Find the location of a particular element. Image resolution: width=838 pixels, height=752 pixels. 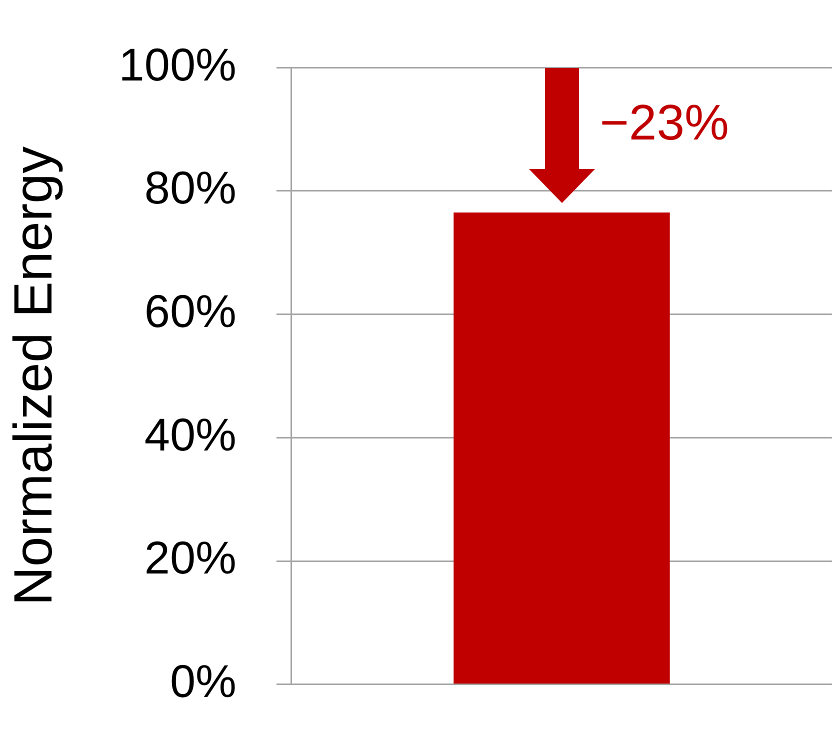

y-tick-label: 40% is located at coordinates (190, 434).